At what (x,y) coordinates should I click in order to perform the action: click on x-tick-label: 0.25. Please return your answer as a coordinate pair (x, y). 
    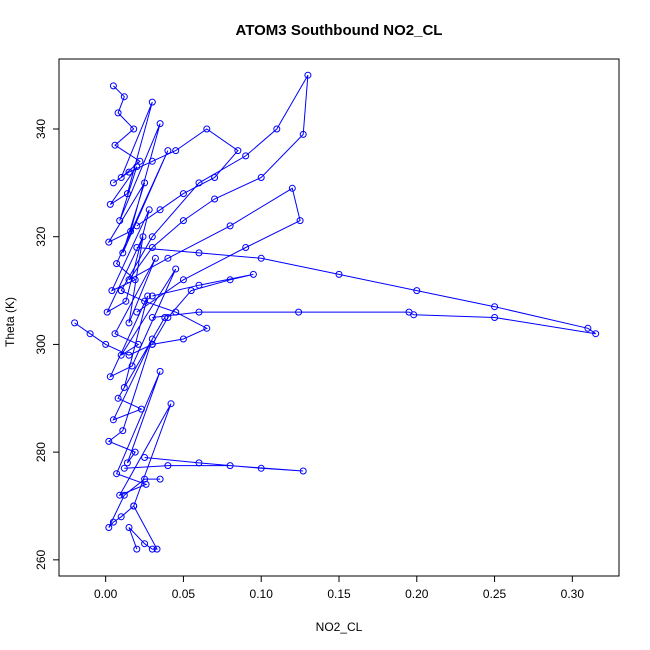
    Looking at the image, I should click on (495, 594).